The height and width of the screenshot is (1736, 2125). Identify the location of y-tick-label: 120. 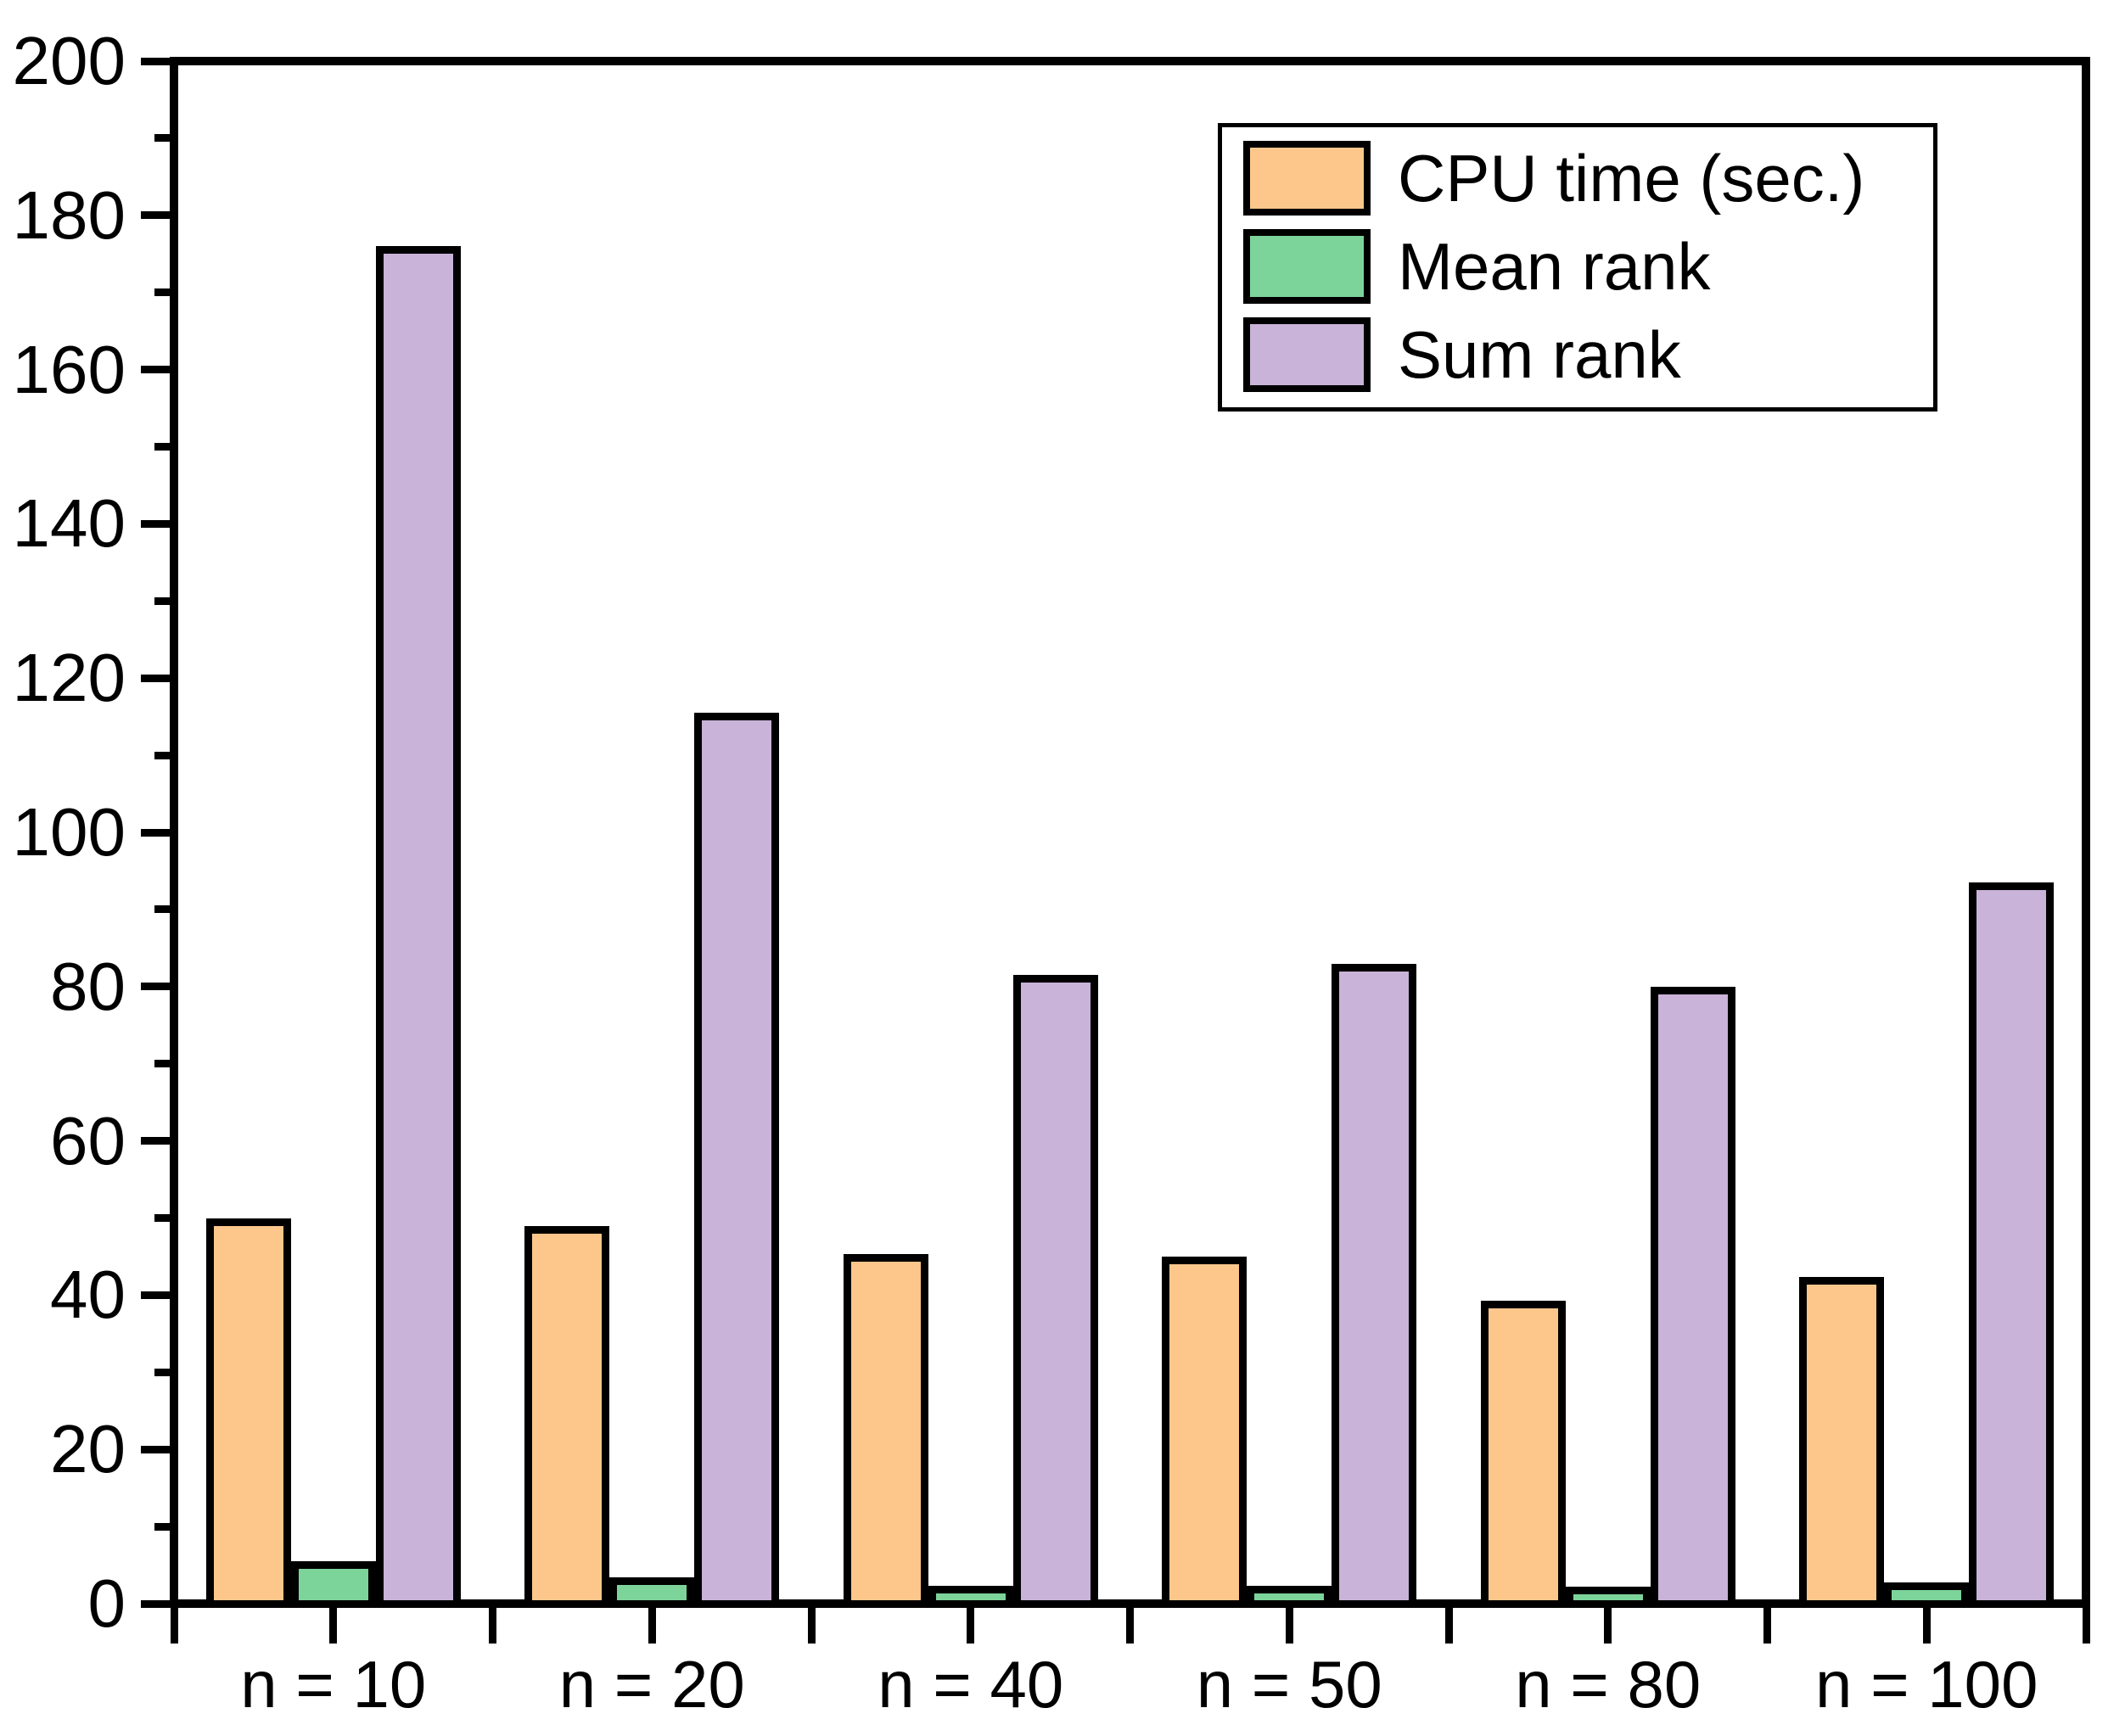
(69, 678).